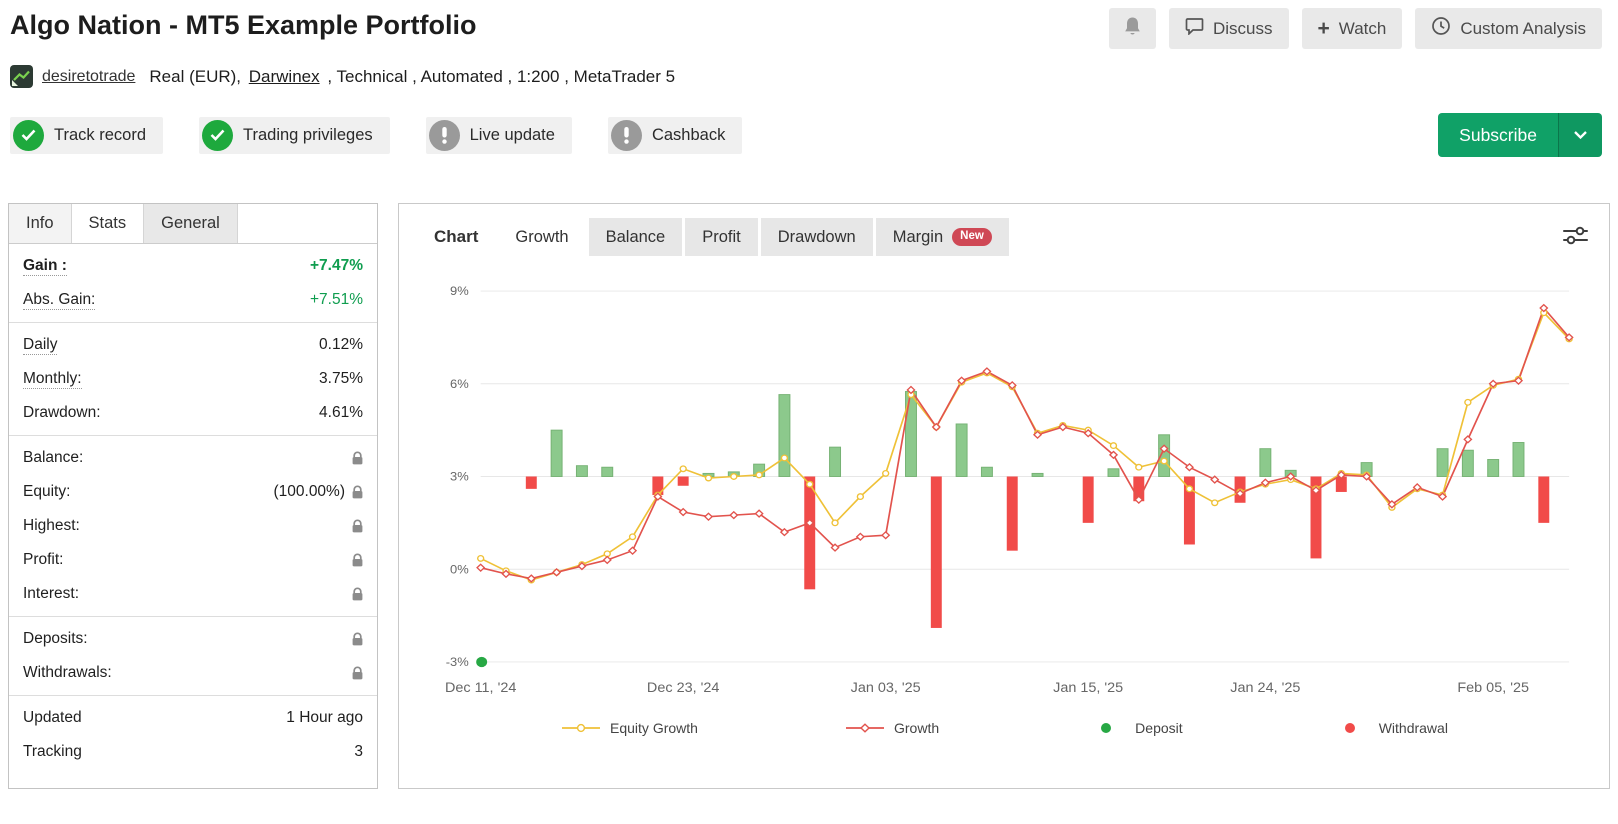 This screenshot has height=824, width=1618. Describe the element at coordinates (635, 237) in the screenshot. I see `tab-balance: Balance` at that location.